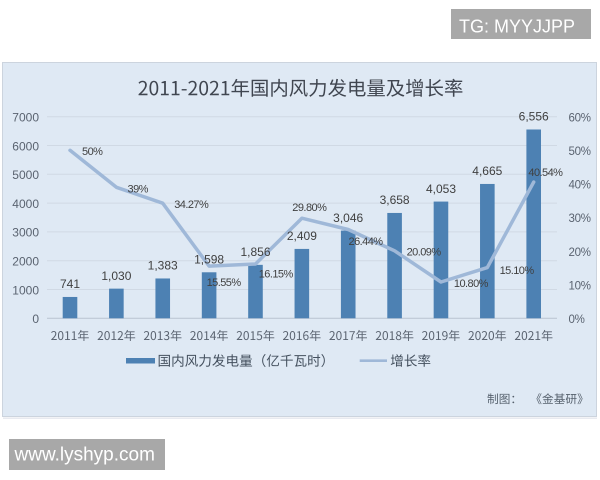  Describe the element at coordinates (348, 218) in the screenshot. I see `svg-text: 3,046` at that location.